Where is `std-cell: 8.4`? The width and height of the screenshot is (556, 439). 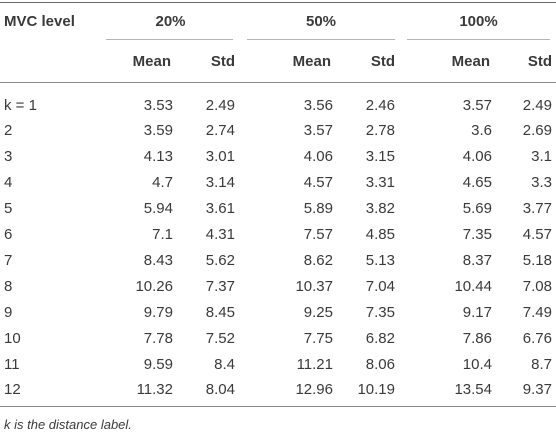 std-cell: 8.4 is located at coordinates (224, 364).